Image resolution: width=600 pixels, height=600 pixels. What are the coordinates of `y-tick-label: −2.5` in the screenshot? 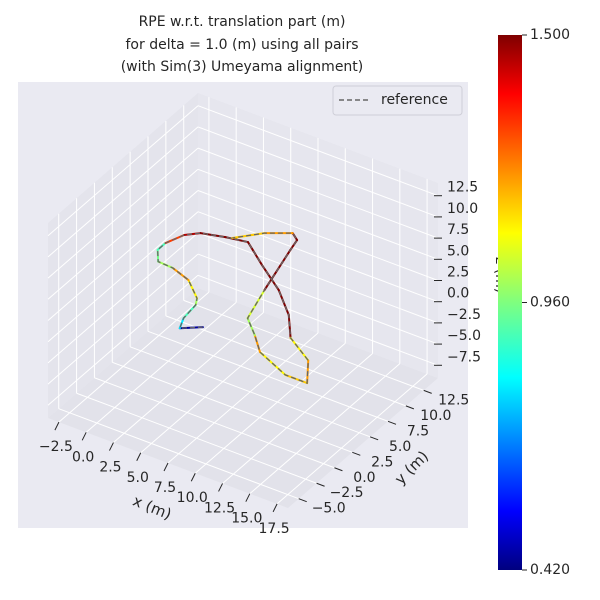 It's located at (347, 493).